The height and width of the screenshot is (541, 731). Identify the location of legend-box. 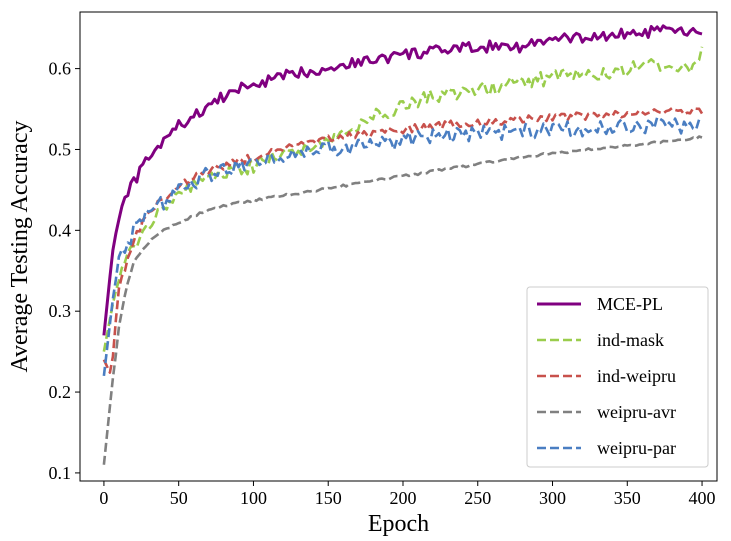
(617, 377).